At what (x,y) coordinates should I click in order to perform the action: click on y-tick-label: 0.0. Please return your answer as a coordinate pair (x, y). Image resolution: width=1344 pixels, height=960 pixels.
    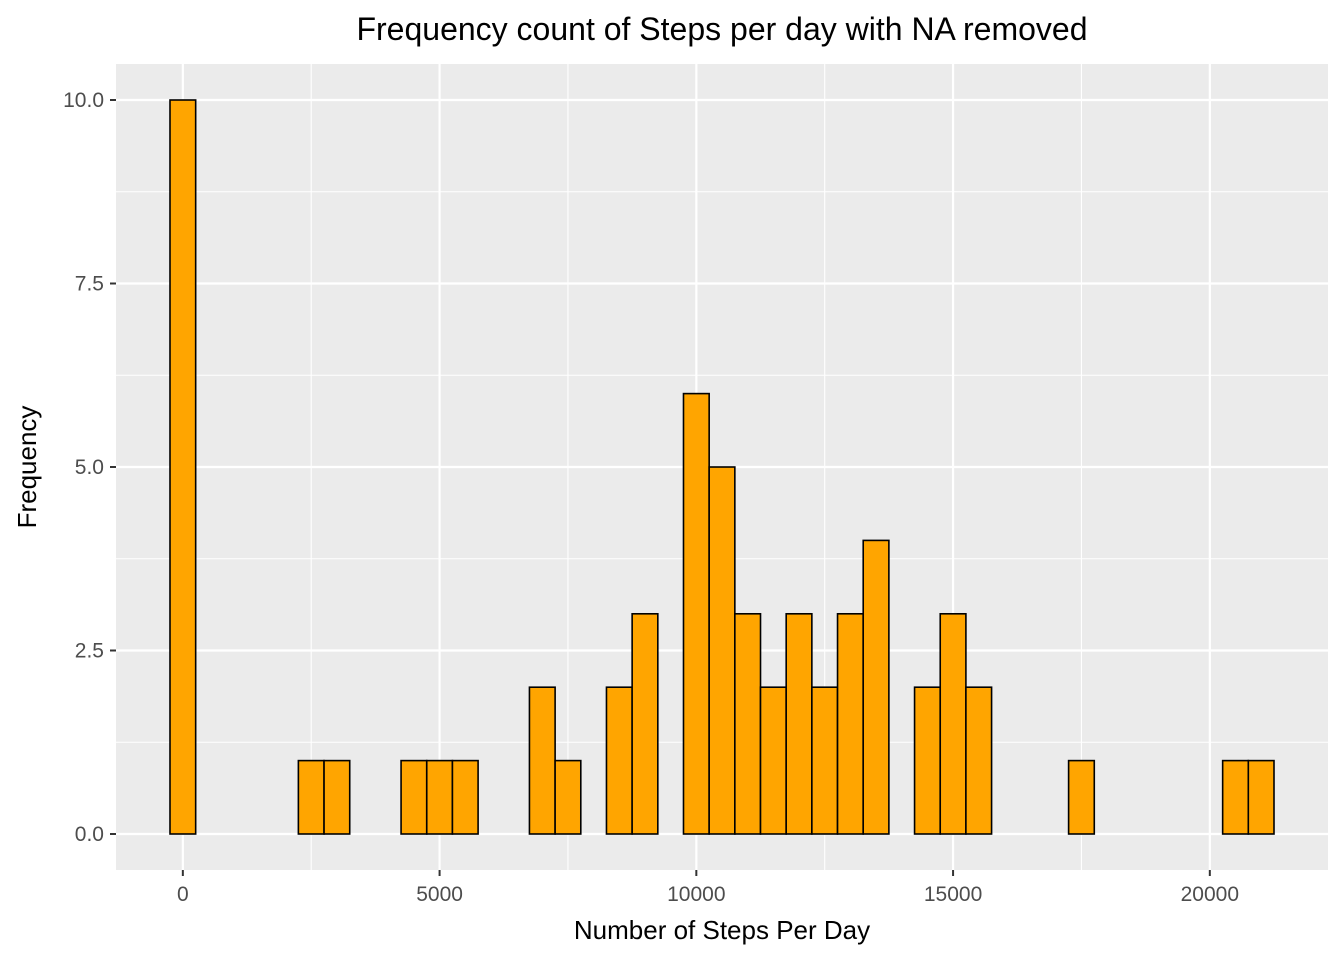
    Looking at the image, I should click on (89, 834).